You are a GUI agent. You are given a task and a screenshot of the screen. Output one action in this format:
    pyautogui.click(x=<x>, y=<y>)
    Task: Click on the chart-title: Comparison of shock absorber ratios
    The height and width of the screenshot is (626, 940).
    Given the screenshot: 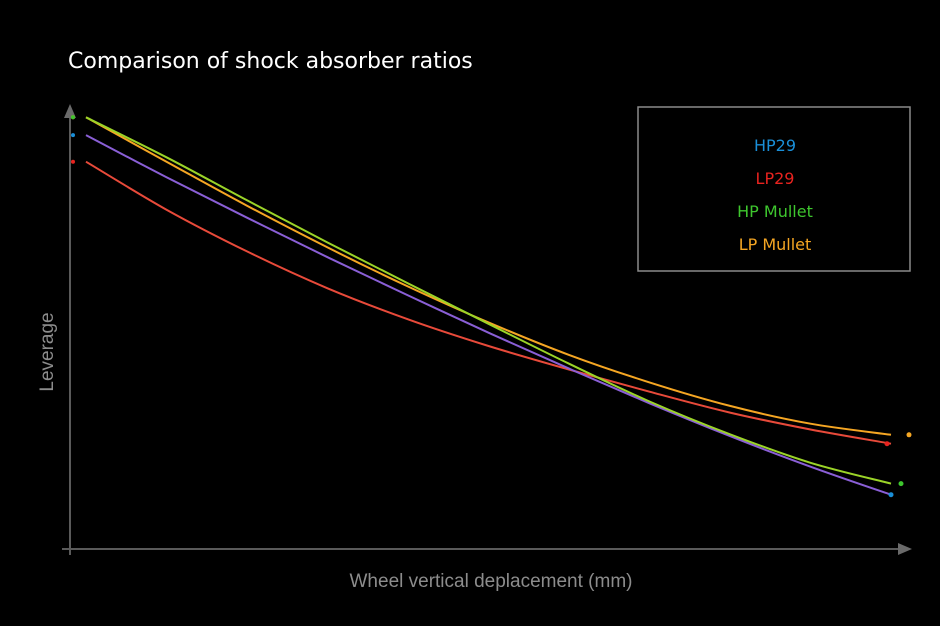 What is the action you would take?
    pyautogui.click(x=270, y=61)
    